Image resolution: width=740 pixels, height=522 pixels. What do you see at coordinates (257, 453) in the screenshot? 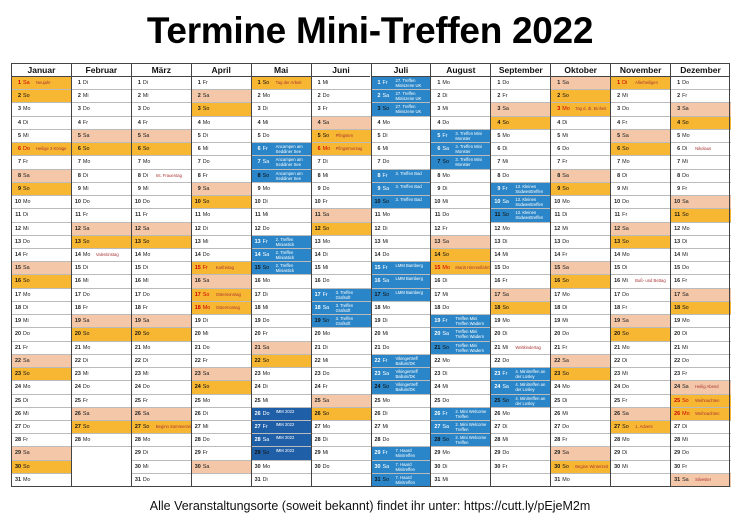
I see `day-number: 29` at bounding box center [257, 453].